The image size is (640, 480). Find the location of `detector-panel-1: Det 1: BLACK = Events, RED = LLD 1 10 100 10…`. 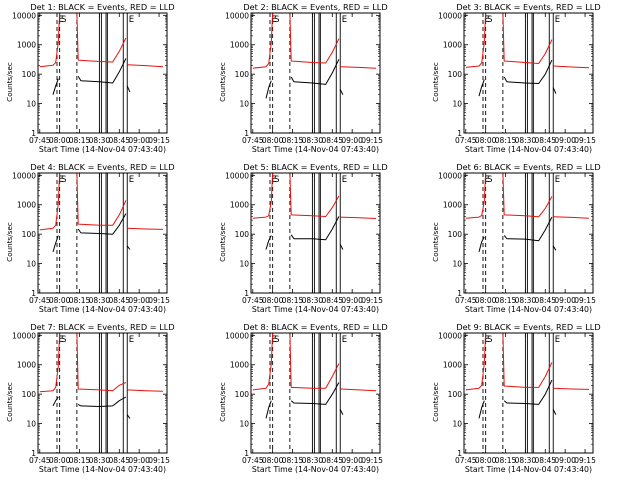

detector-panel-1: Det 1: BLACK = Events, RED = LLD 1 10 100 10… is located at coordinates (90, 78).